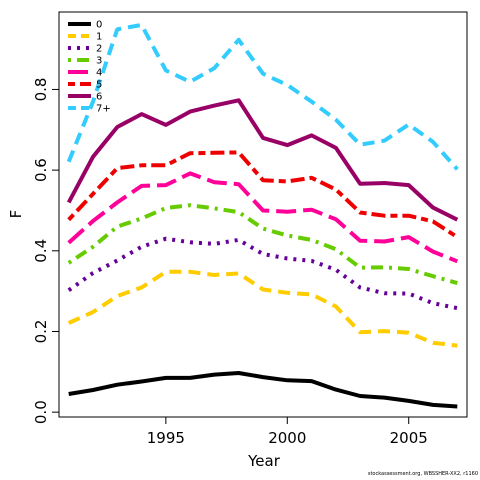 This screenshot has height=480, width=480. What do you see at coordinates (99, 37) in the screenshot?
I see `legend-label-1: 1` at bounding box center [99, 37].